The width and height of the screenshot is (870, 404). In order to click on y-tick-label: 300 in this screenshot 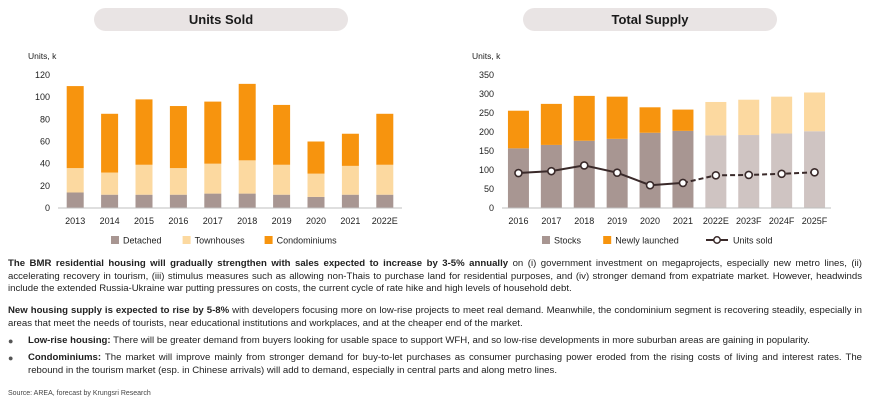, I will do `click(486, 94)`.